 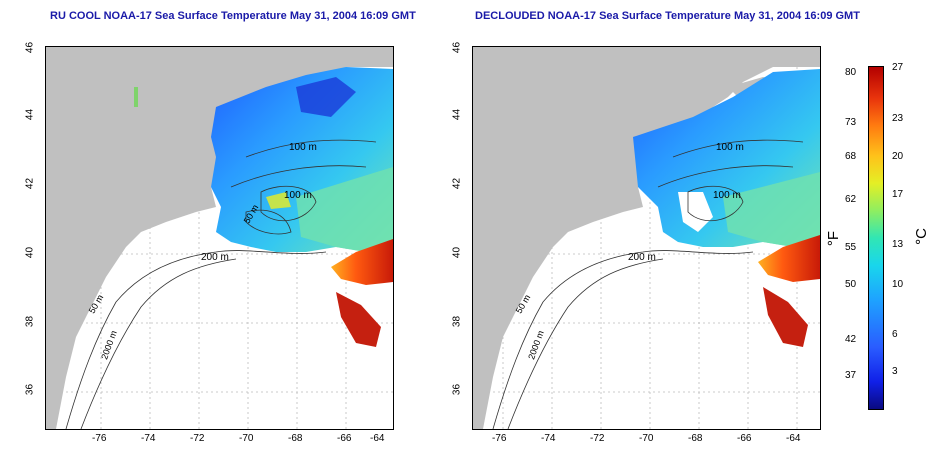 I want to click on sst-blue-patch, so click(x=326, y=97).